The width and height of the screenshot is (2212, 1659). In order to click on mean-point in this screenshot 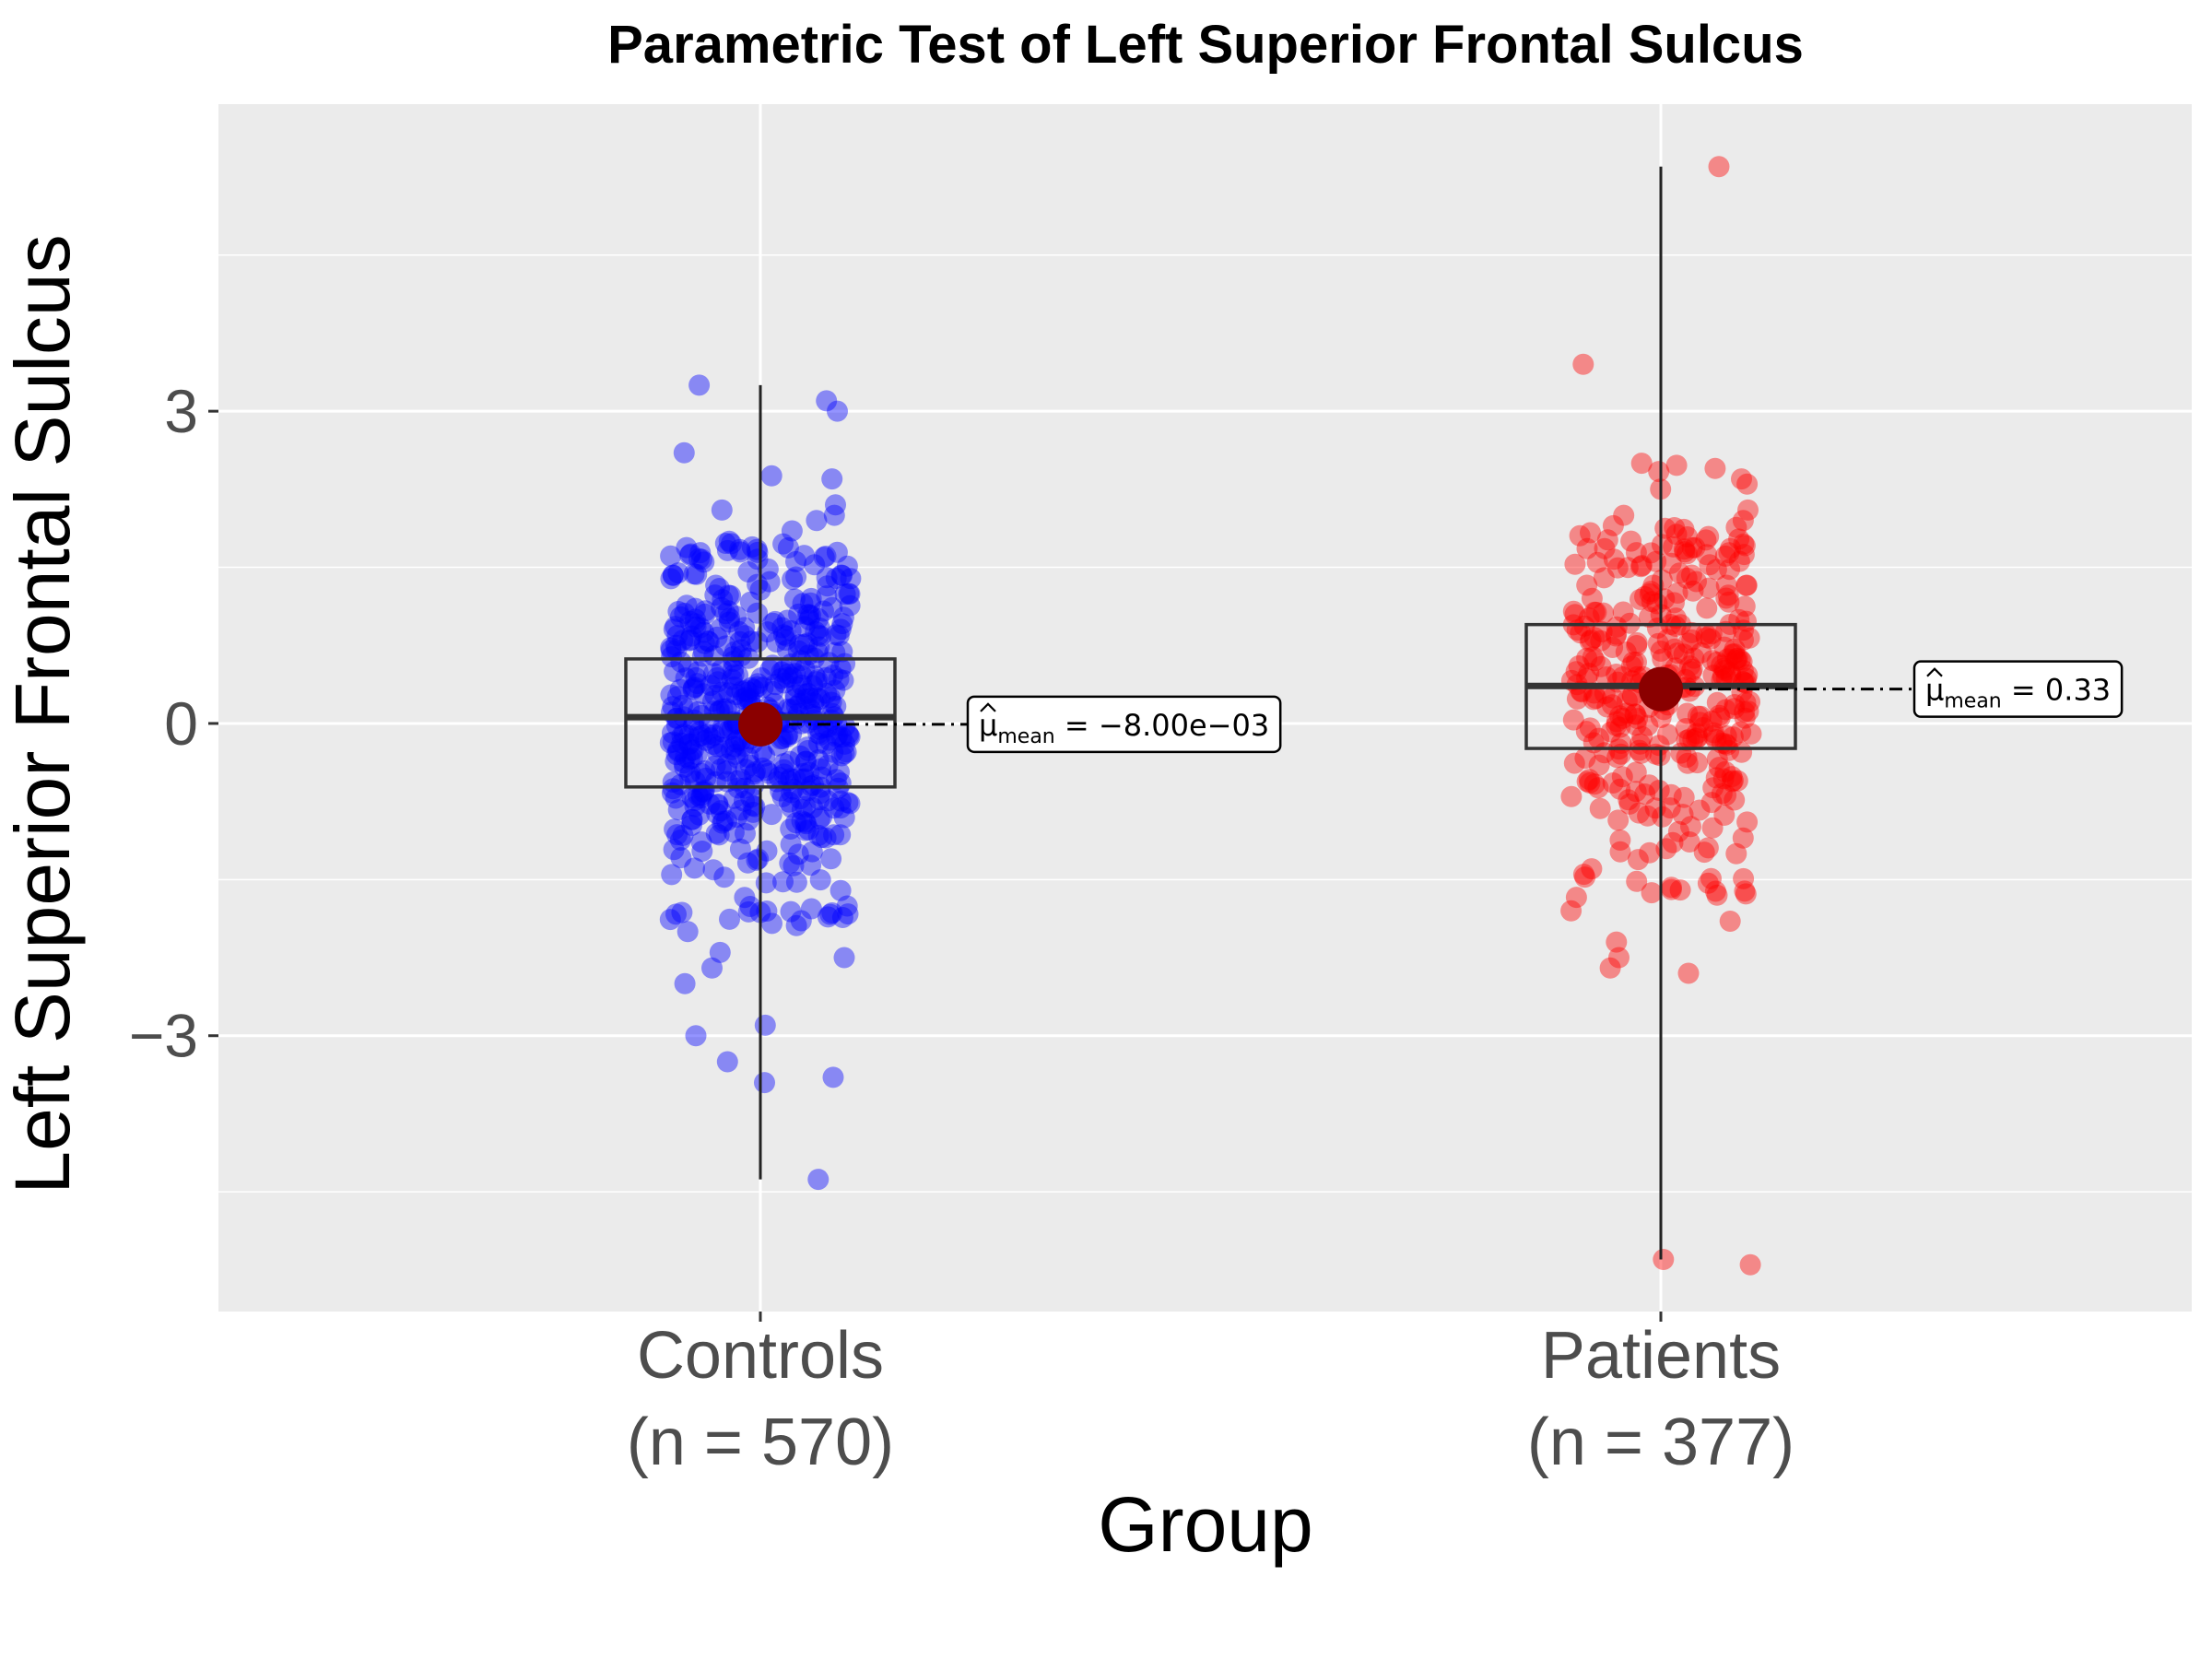, I will do `click(1661, 689)`.